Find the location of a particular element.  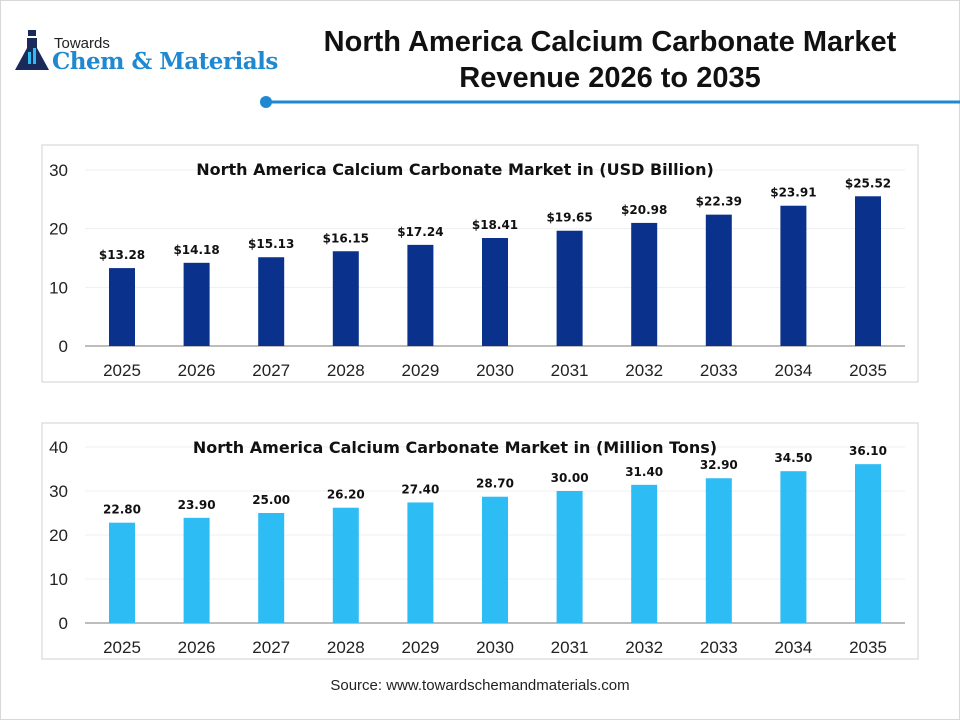

data-label: $14.18 is located at coordinates (196, 250).